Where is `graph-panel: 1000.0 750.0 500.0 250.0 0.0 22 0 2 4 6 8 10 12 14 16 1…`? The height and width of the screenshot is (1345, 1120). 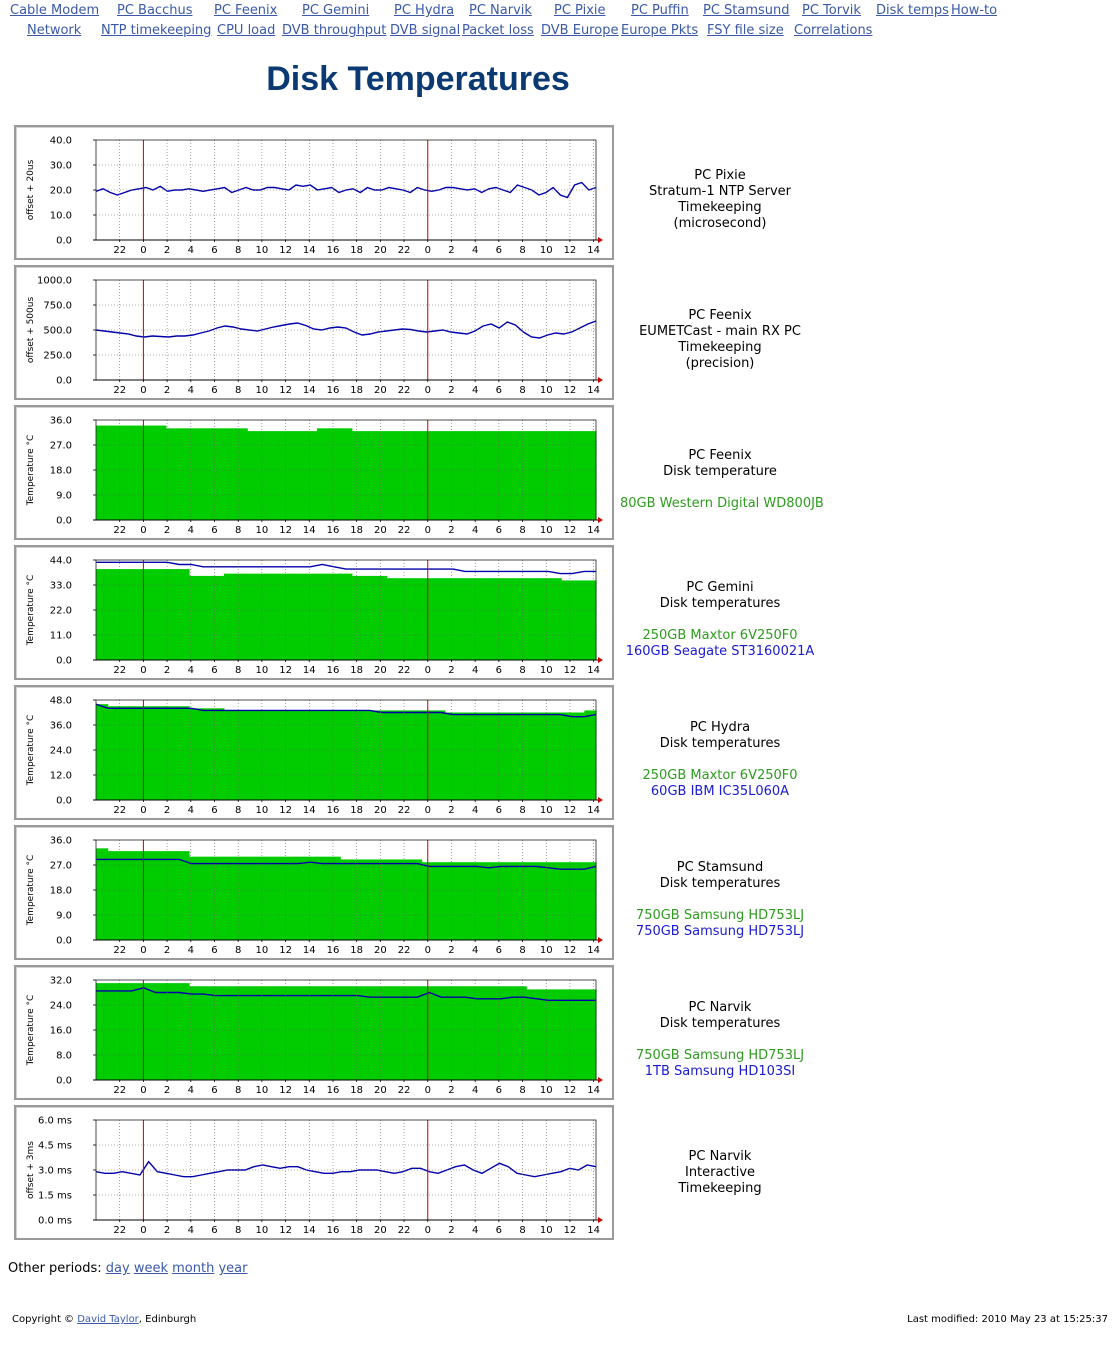
graph-panel: 1000.0 750.0 500.0 250.0 0.0 22 0 2 4 6 8 10 12 14 16 1… is located at coordinates (314, 332).